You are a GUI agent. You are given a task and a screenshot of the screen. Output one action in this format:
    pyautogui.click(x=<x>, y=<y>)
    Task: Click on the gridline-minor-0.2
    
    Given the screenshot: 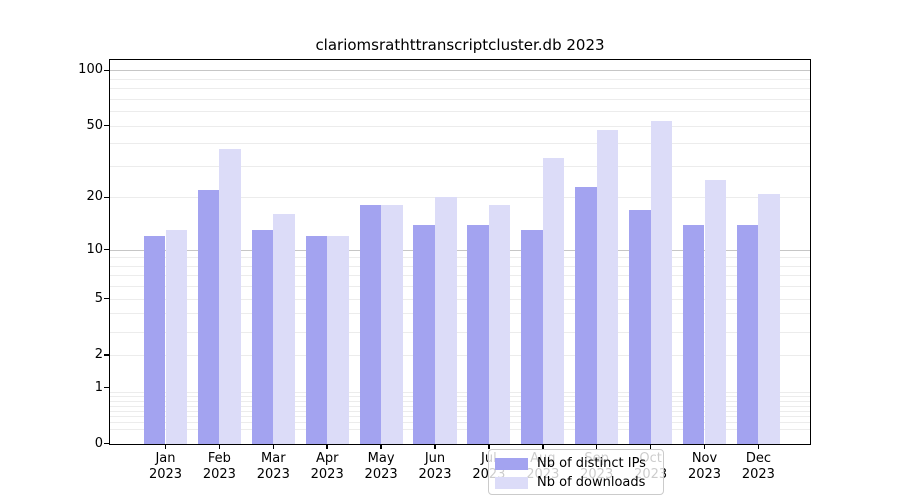 What is the action you would take?
    pyautogui.click(x=460, y=429)
    